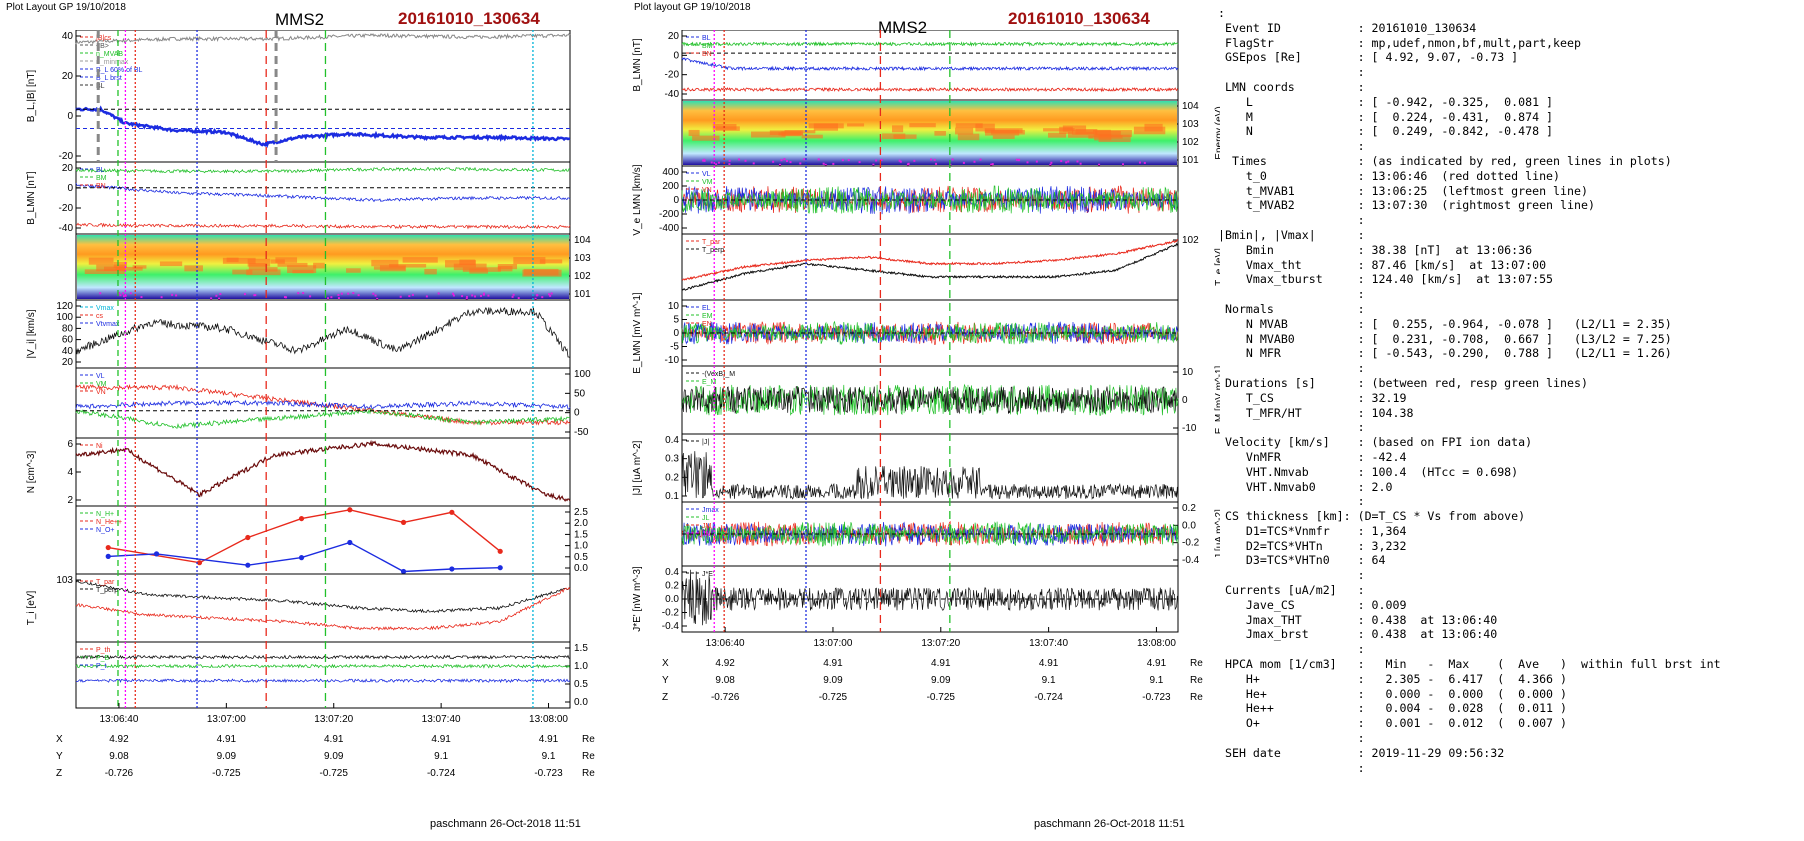 This screenshot has width=1804, height=841. Describe the element at coordinates (706, 38) in the screenshot. I see `legend-label: BL` at that location.